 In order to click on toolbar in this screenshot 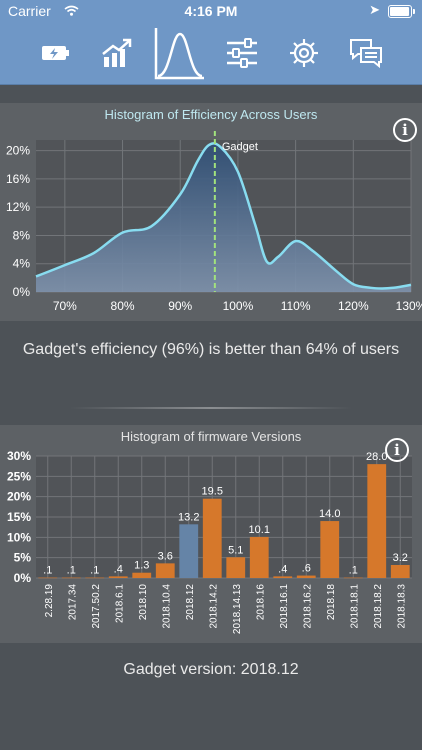, I will do `click(211, 53)`.